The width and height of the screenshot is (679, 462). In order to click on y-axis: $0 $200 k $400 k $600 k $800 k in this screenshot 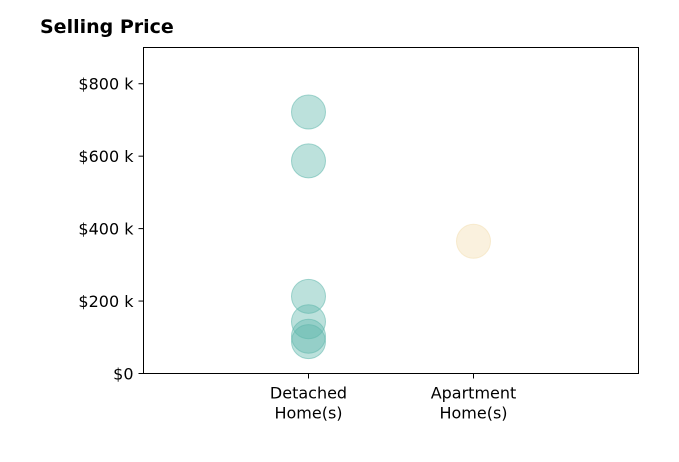, I will do `click(111, 229)`.